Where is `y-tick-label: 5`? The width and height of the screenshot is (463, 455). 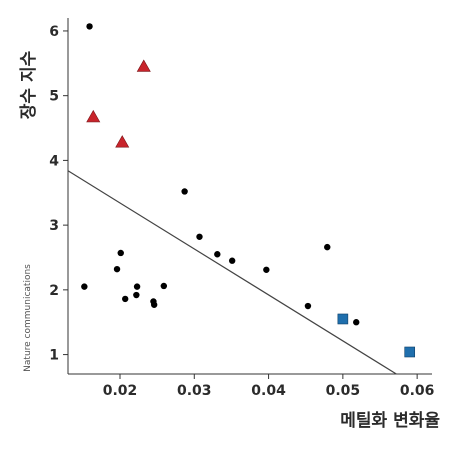
y-tick-label: 5 is located at coordinates (54, 97).